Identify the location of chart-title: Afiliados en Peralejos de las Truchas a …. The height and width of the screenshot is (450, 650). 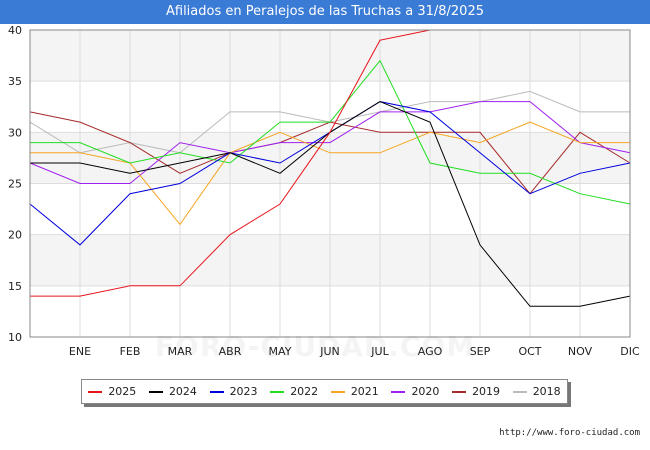
(325, 12).